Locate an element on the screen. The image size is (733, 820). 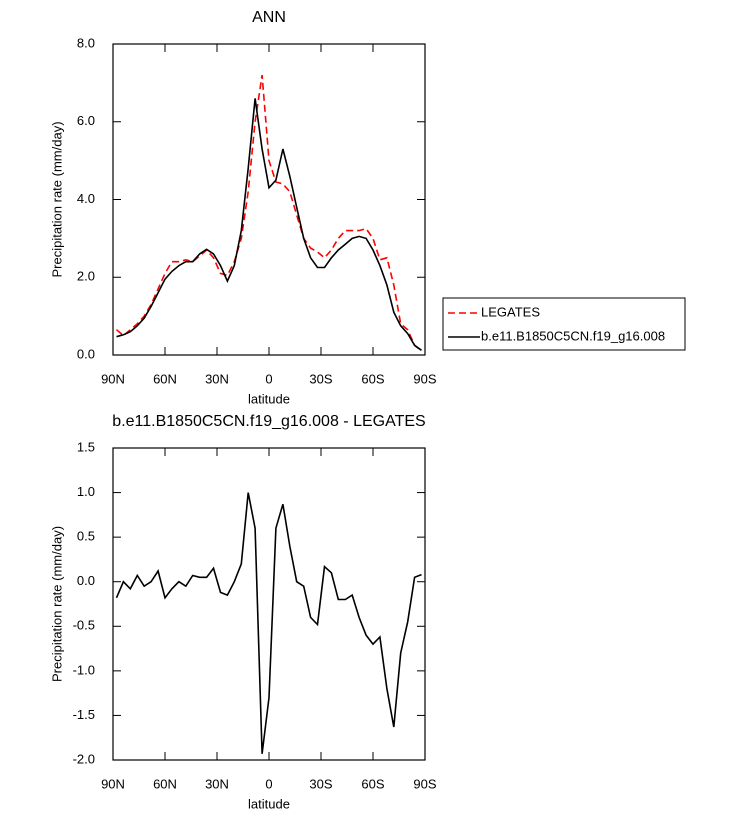
y-tick-label: -1.0 is located at coordinates (84, 669).